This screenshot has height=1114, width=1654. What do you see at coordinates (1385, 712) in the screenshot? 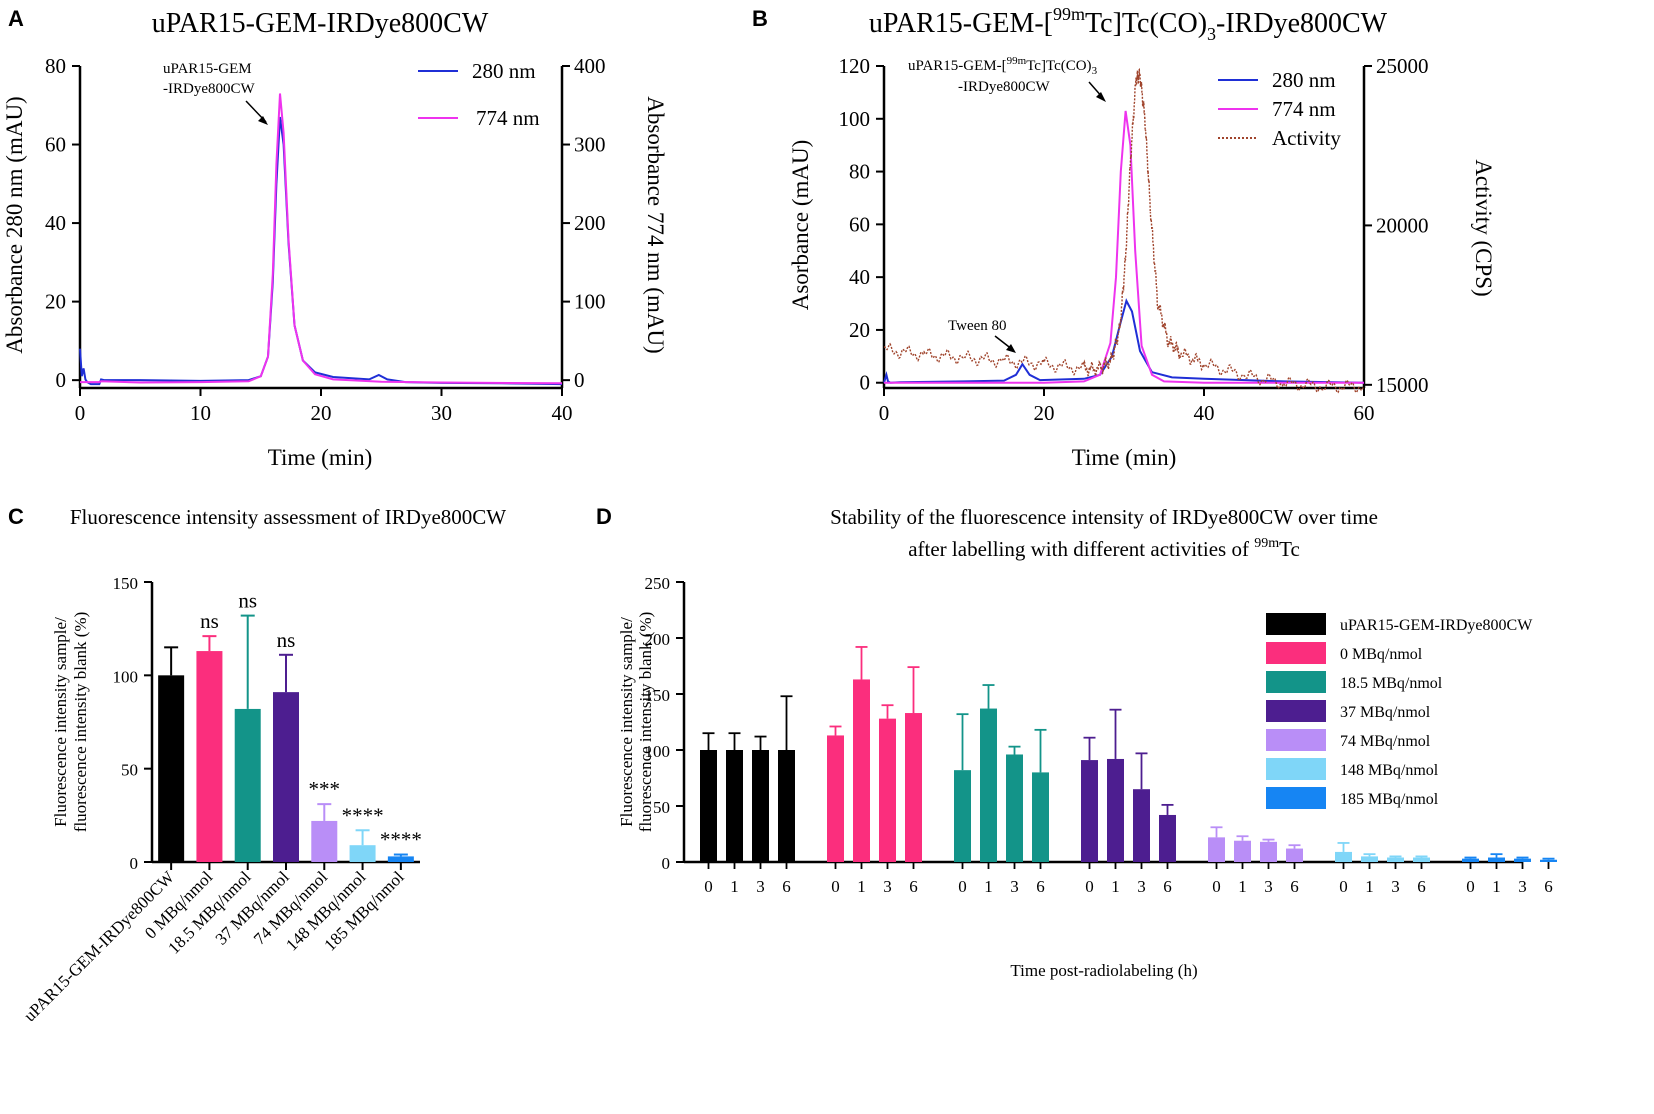
I see `legend-label: 37 MBq/nmol` at bounding box center [1385, 712].